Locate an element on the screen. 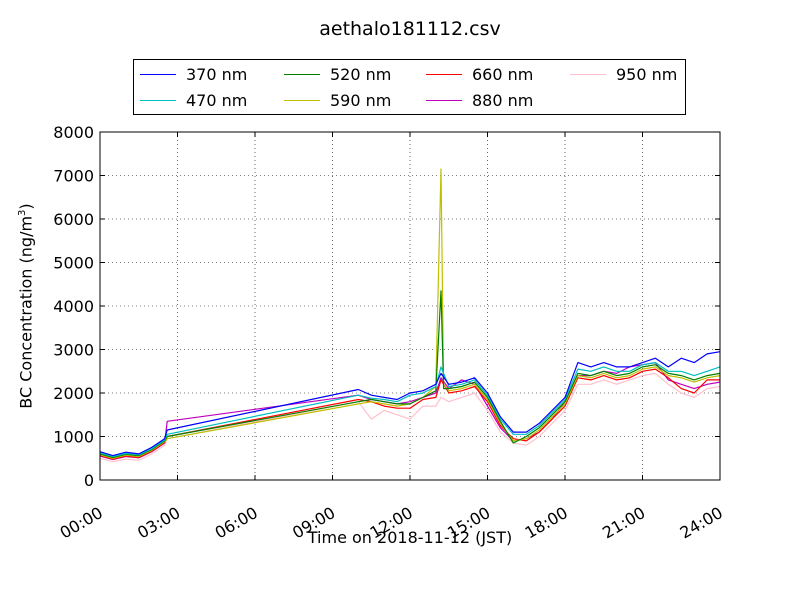  legend-item-660: 660 nm is located at coordinates (479, 74).